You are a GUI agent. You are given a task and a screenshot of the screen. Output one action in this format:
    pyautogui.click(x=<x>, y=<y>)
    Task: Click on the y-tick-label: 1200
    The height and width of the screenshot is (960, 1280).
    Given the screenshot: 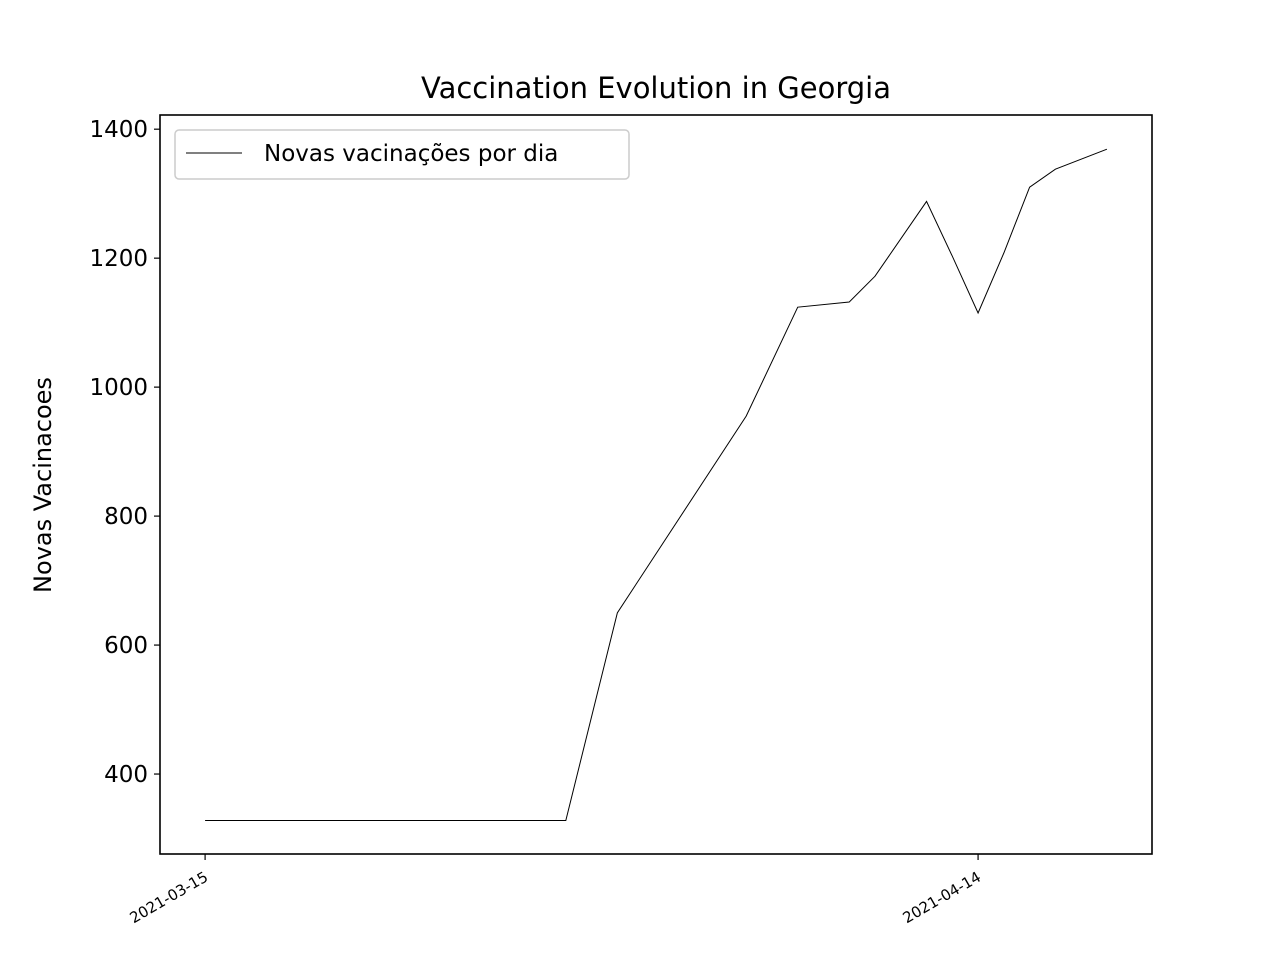 What is the action you would take?
    pyautogui.click(x=118, y=259)
    